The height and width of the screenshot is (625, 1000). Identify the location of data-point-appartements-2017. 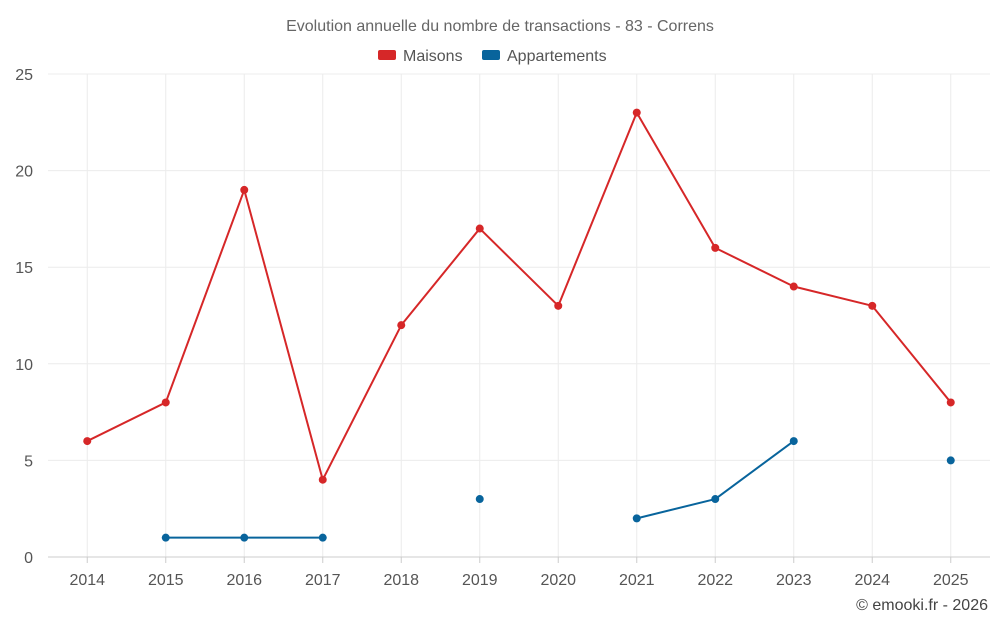
(322, 537).